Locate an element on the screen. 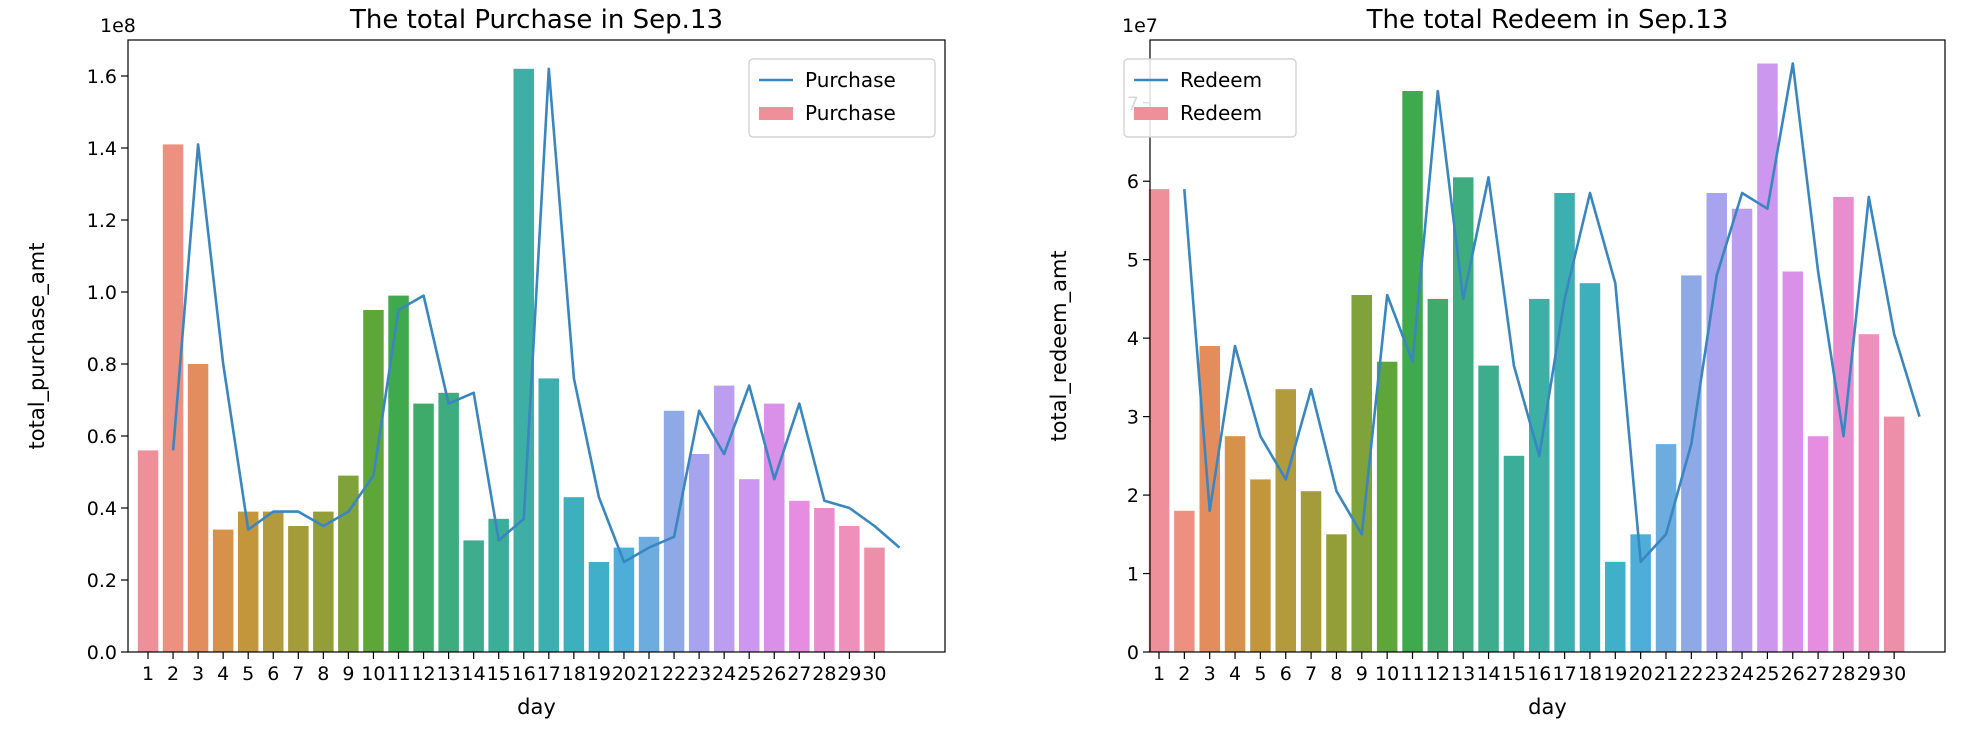  x-tick-label: 19 is located at coordinates (599, 674).